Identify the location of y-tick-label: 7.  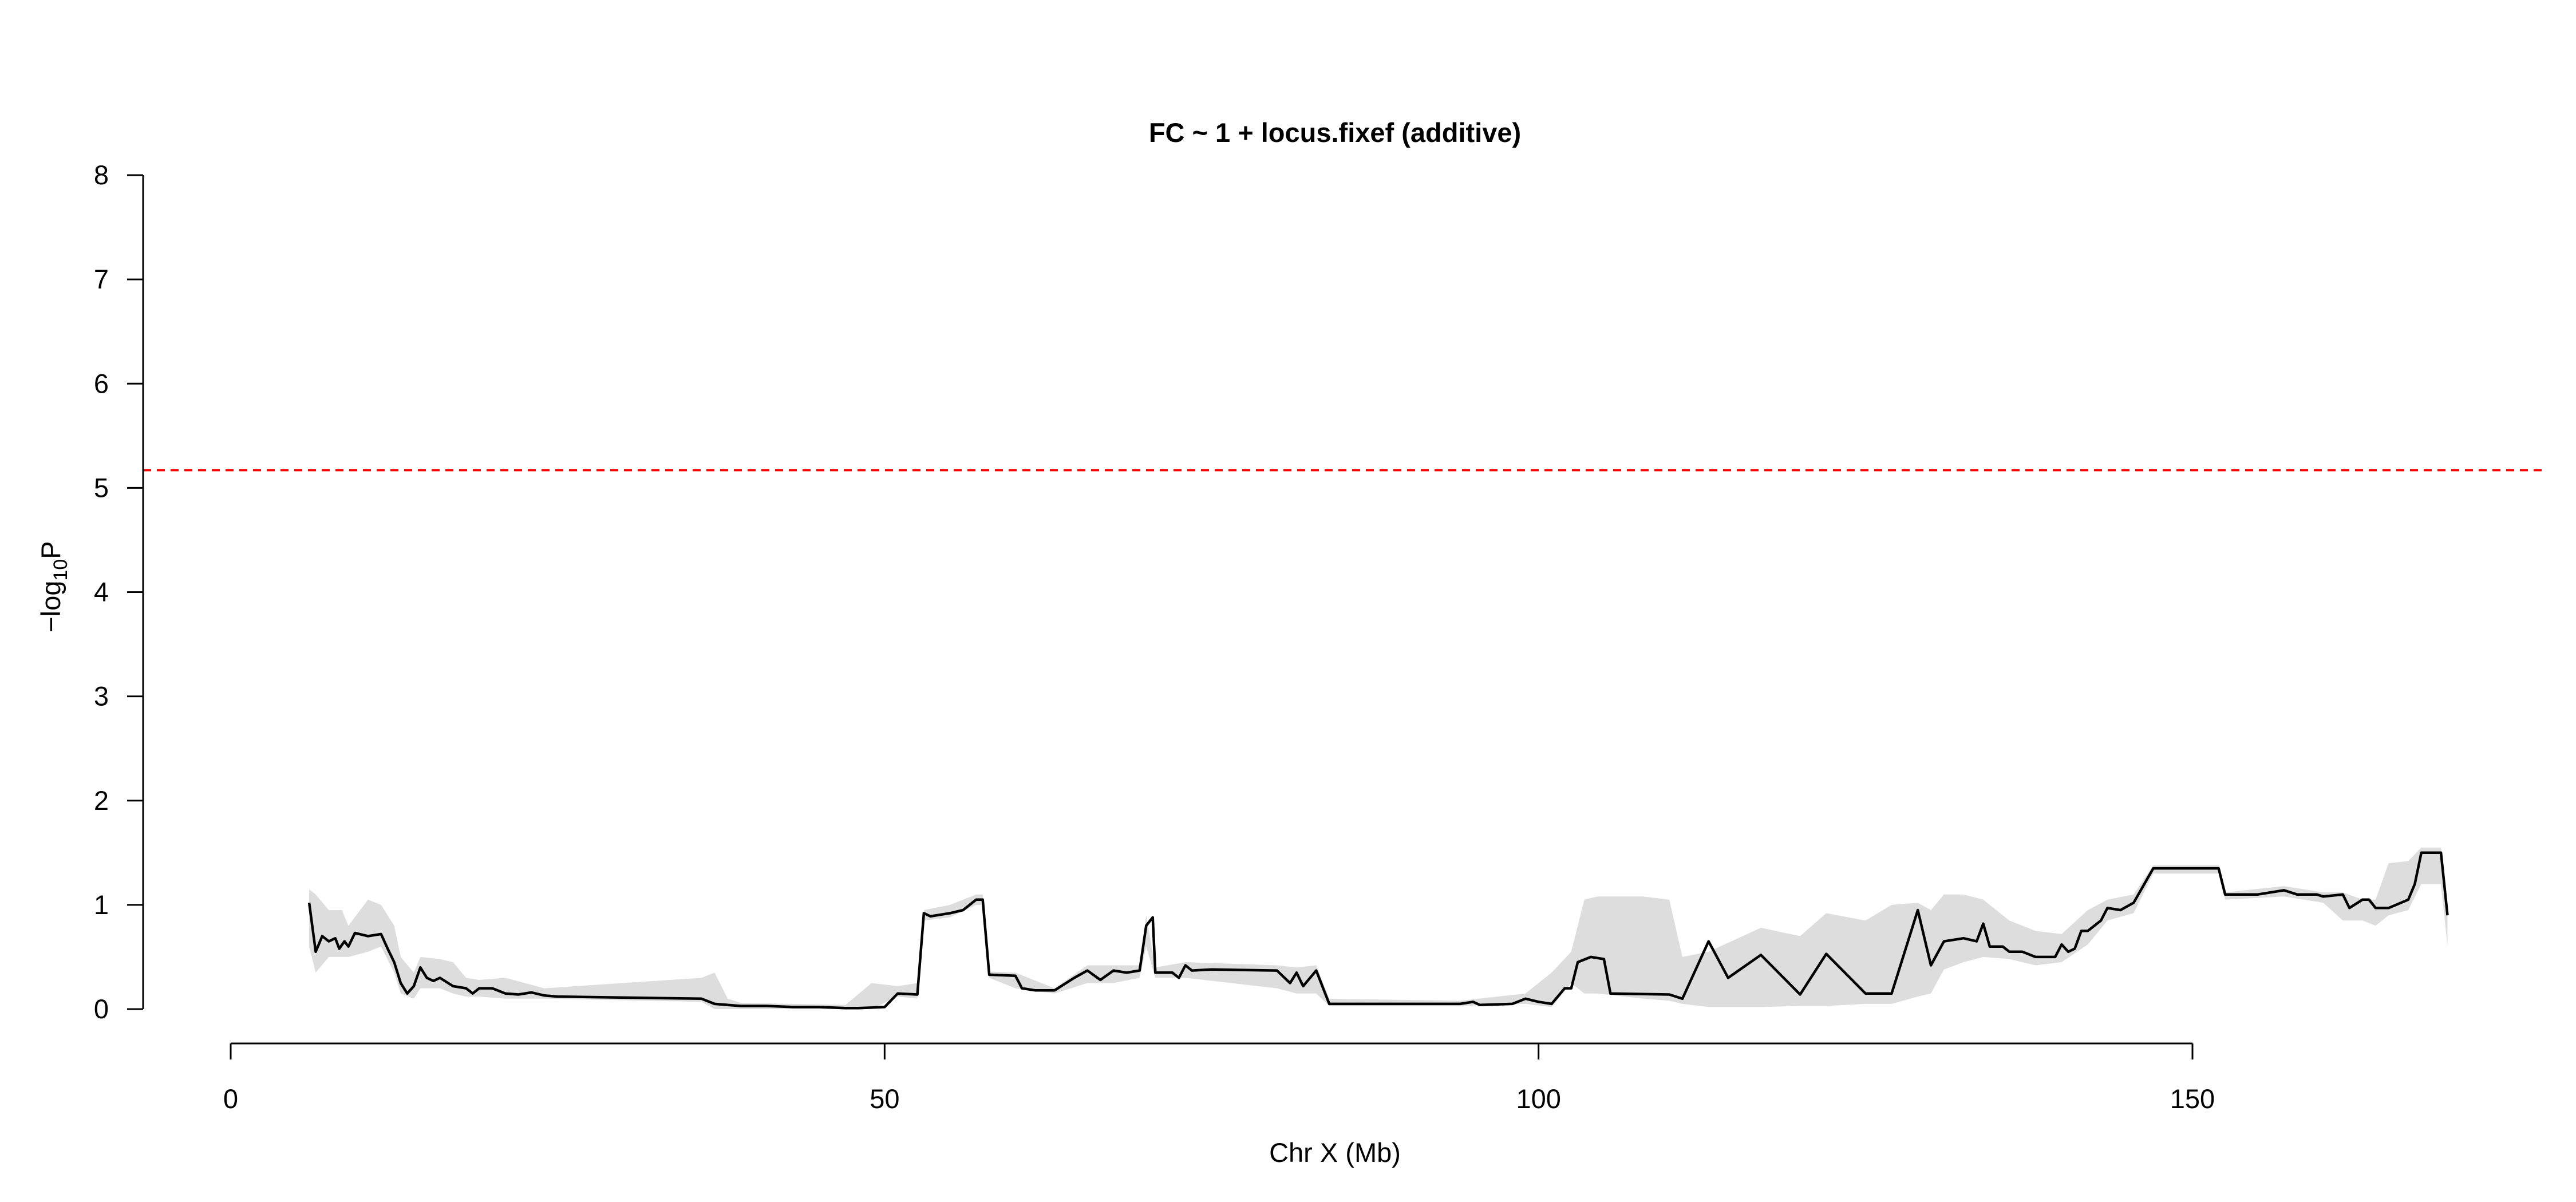
(101, 279).